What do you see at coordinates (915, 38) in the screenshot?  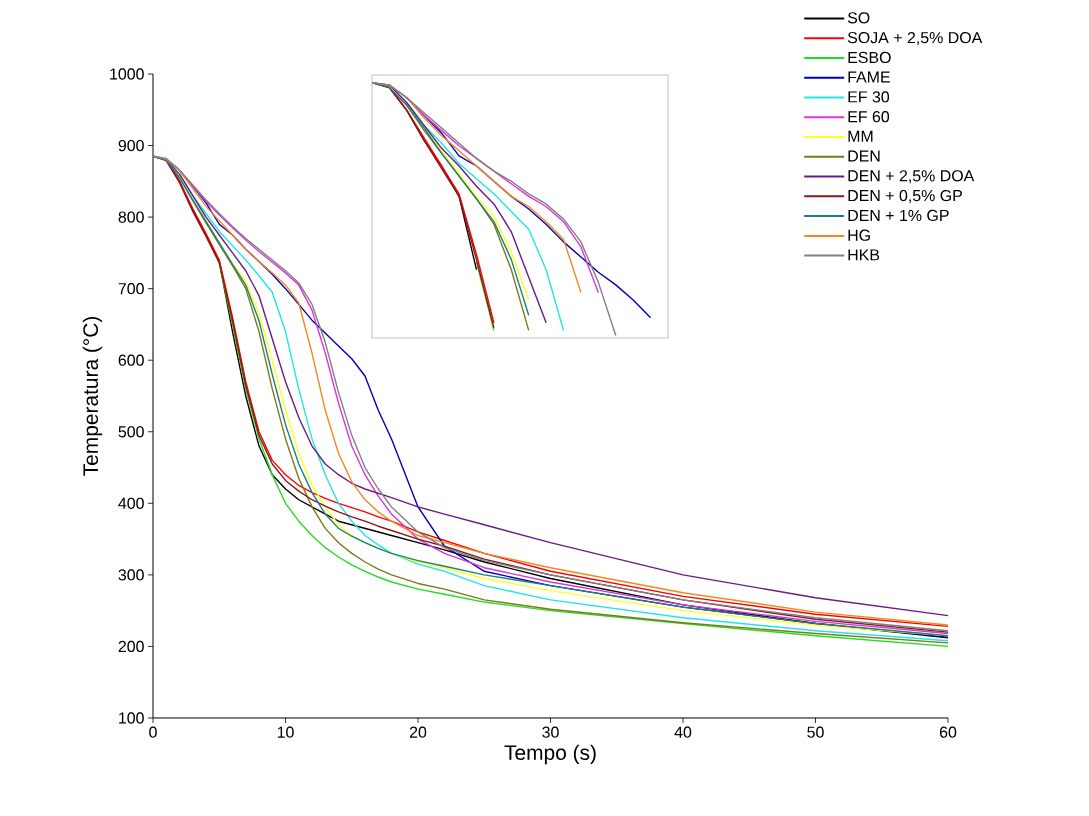 I see `legend-label: SOJA + 2,5% DOA` at bounding box center [915, 38].